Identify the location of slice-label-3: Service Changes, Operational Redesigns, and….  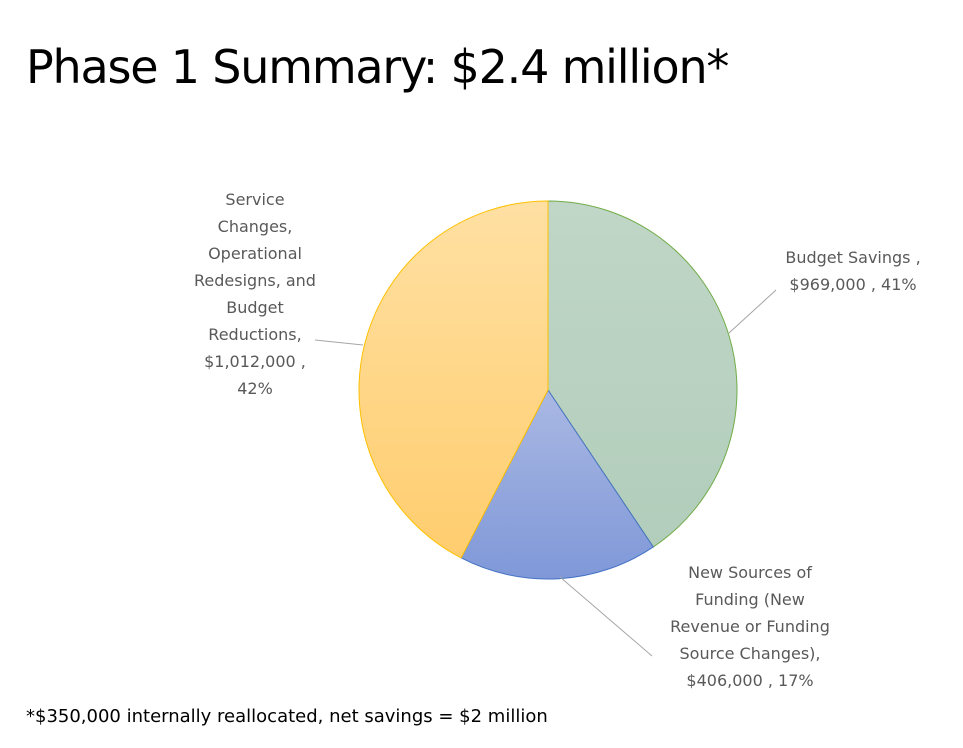
(255, 294).